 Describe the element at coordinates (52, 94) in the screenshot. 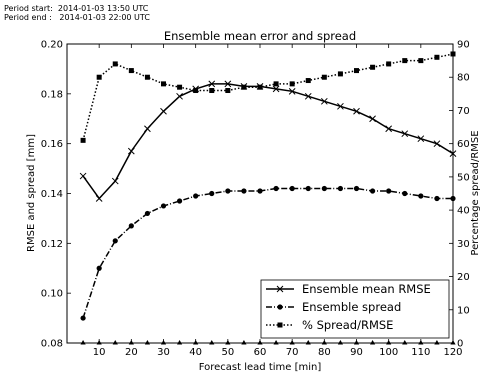

I see `y-tick-label-left: 0.18` at that location.